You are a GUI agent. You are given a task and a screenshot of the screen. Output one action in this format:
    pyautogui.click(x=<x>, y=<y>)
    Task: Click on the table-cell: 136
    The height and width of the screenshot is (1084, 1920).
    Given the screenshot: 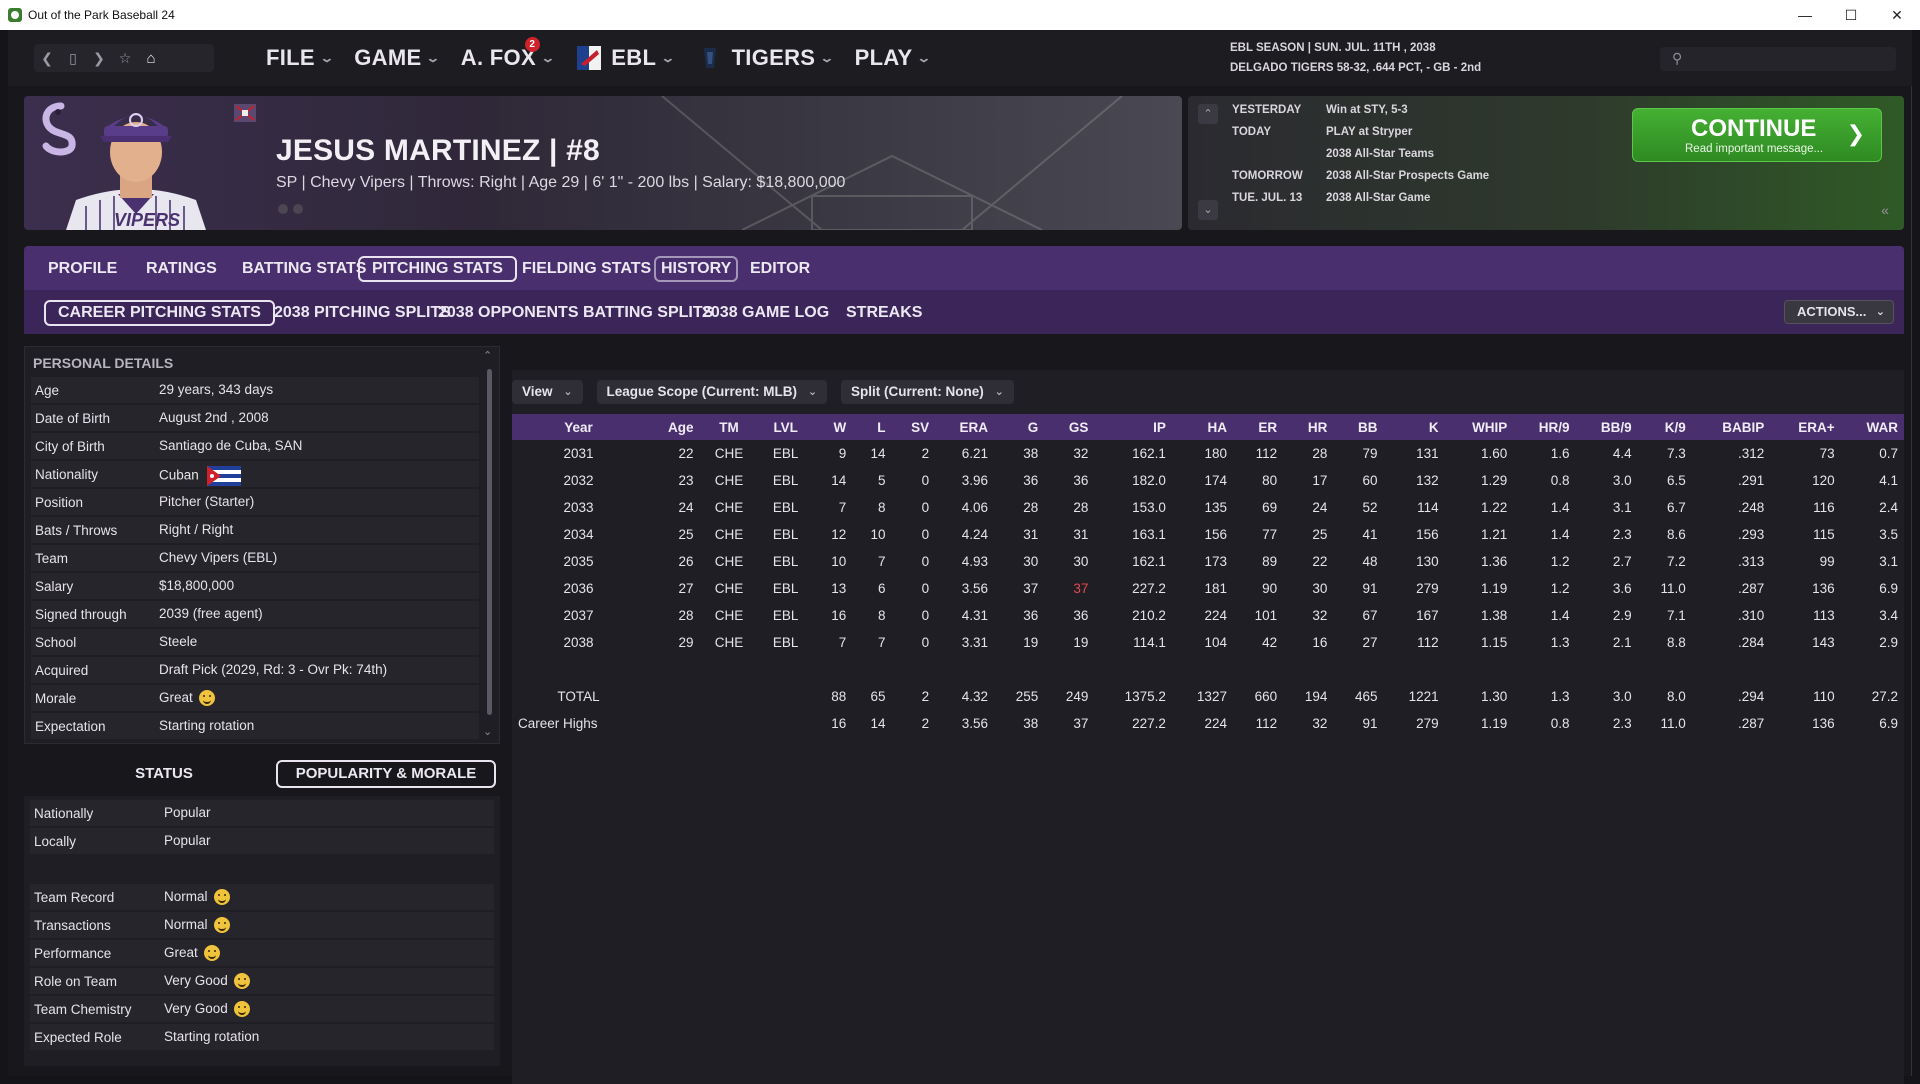 What is the action you would take?
    pyautogui.click(x=1823, y=723)
    